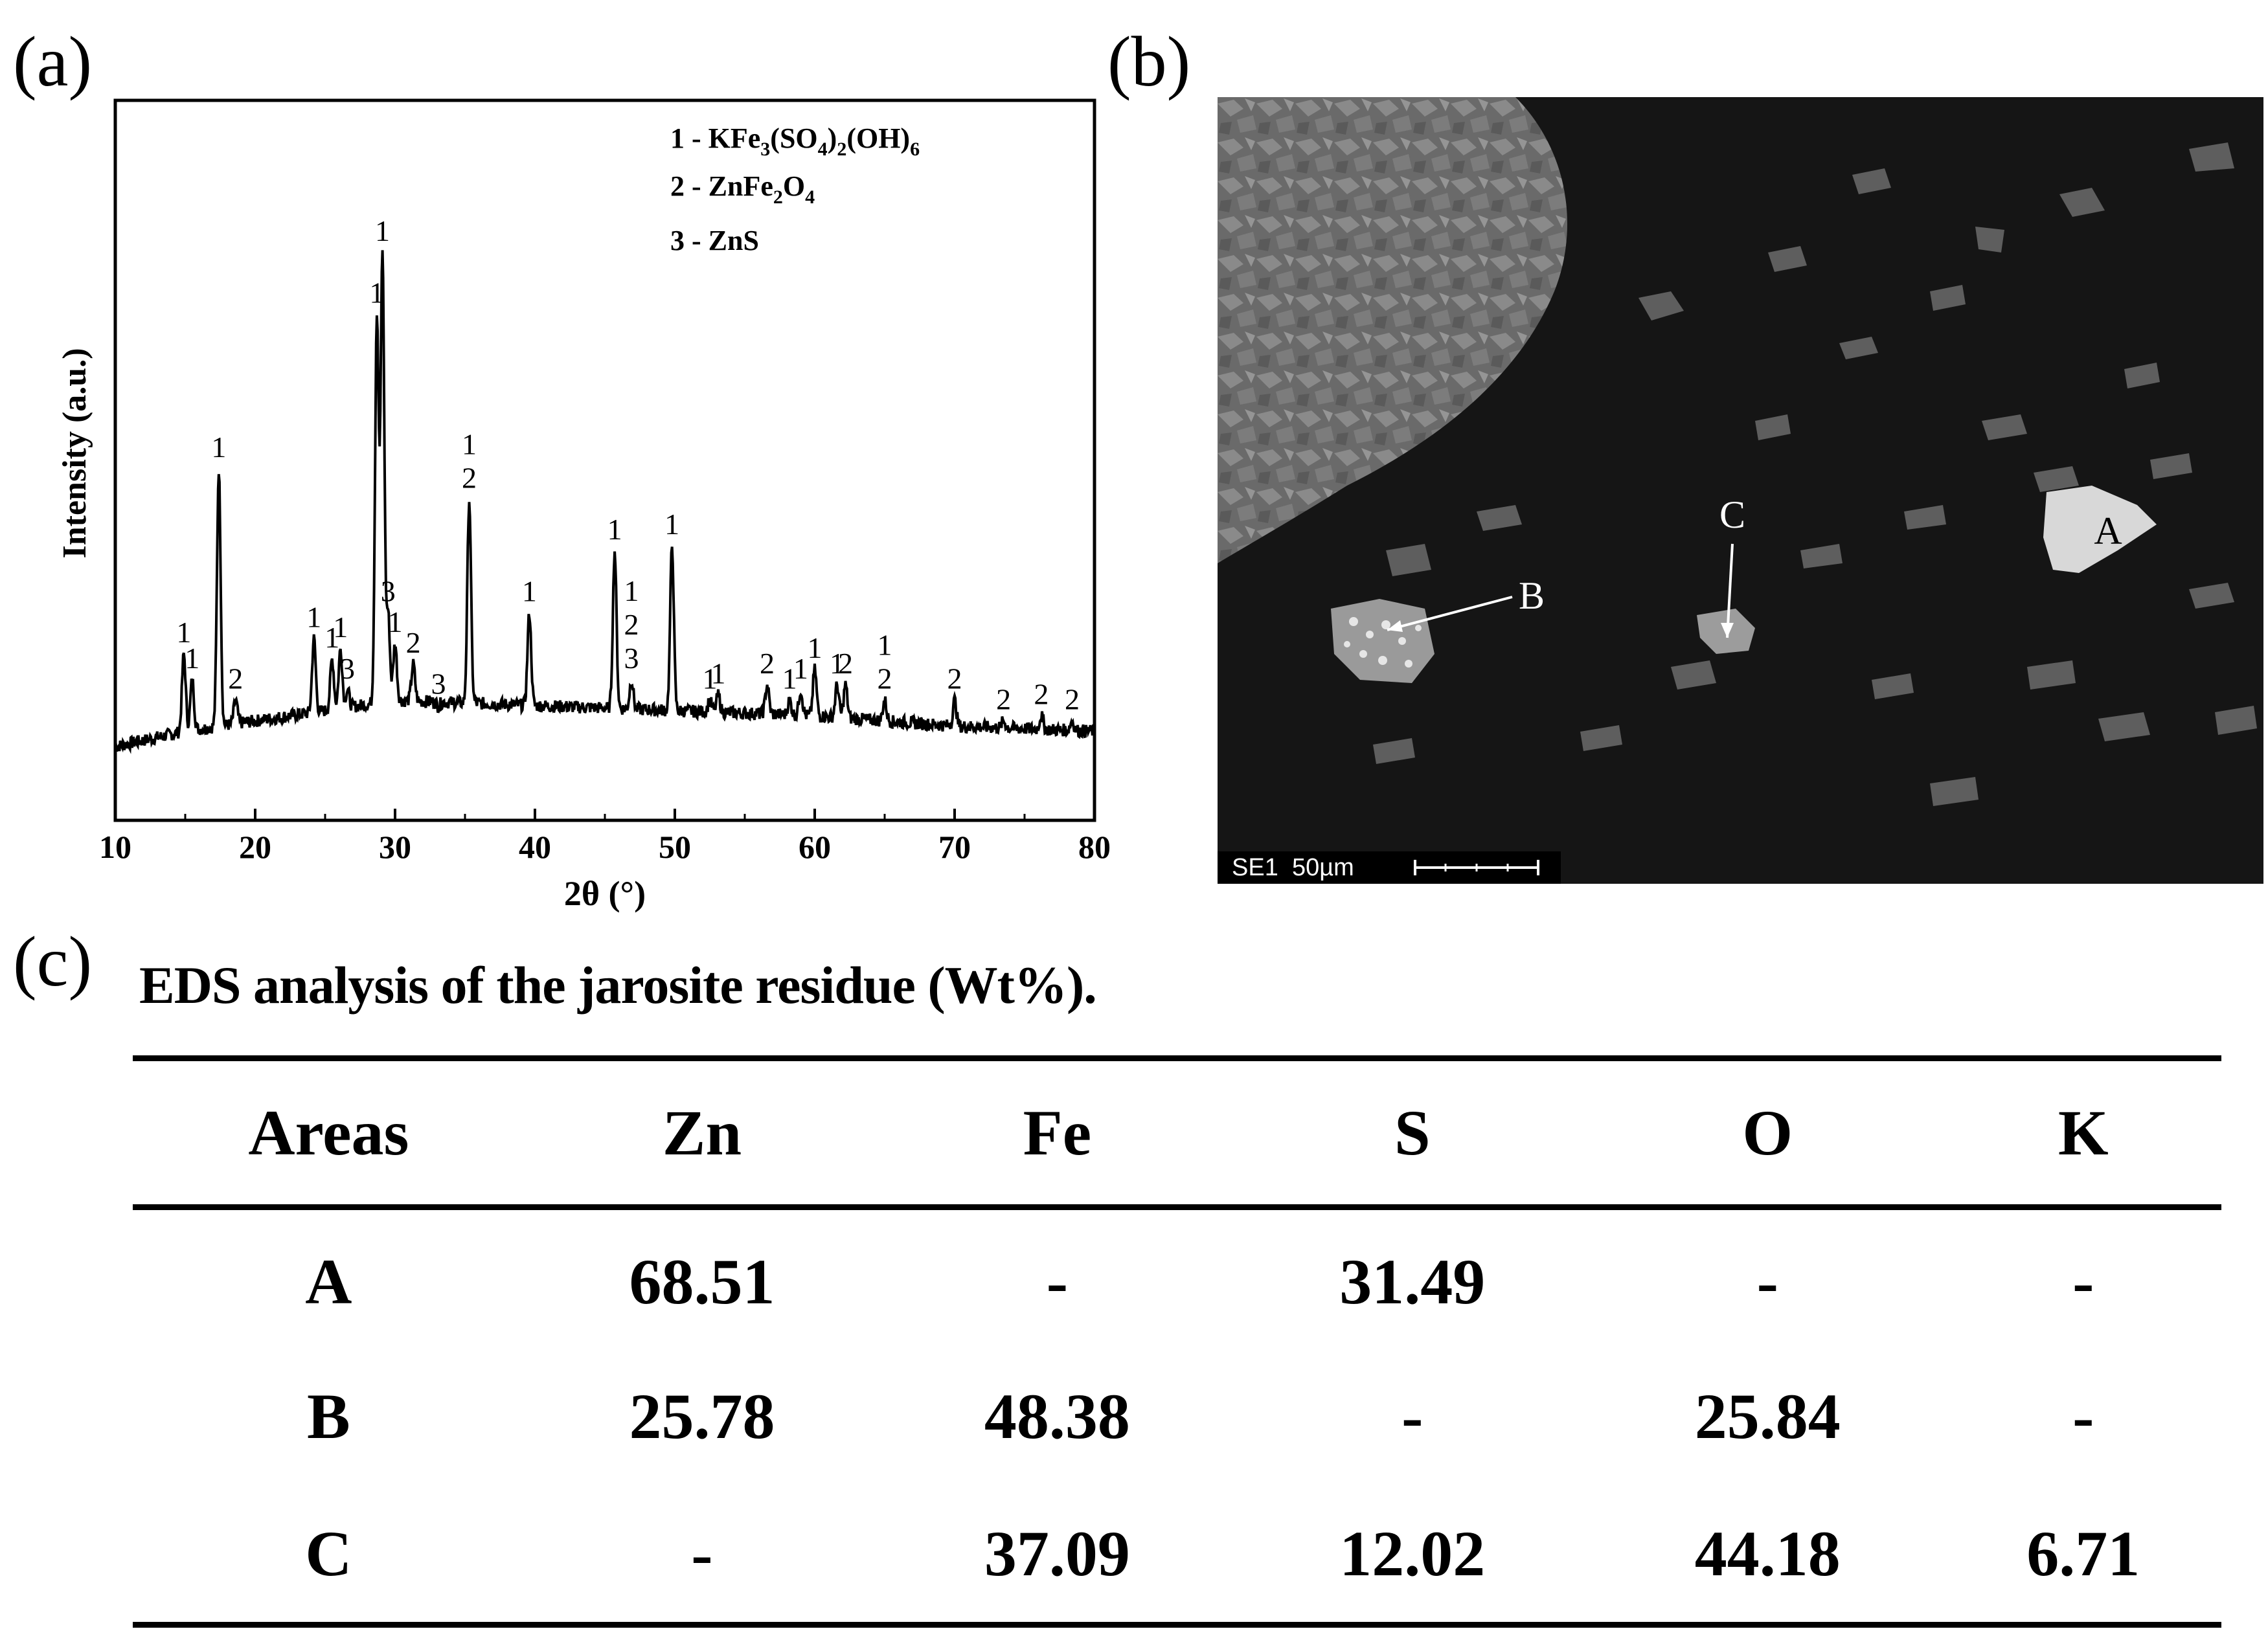 The height and width of the screenshot is (1640, 2268). Describe the element at coordinates (605, 893) in the screenshot. I see `x-axis-label: 2θ (°)` at that location.